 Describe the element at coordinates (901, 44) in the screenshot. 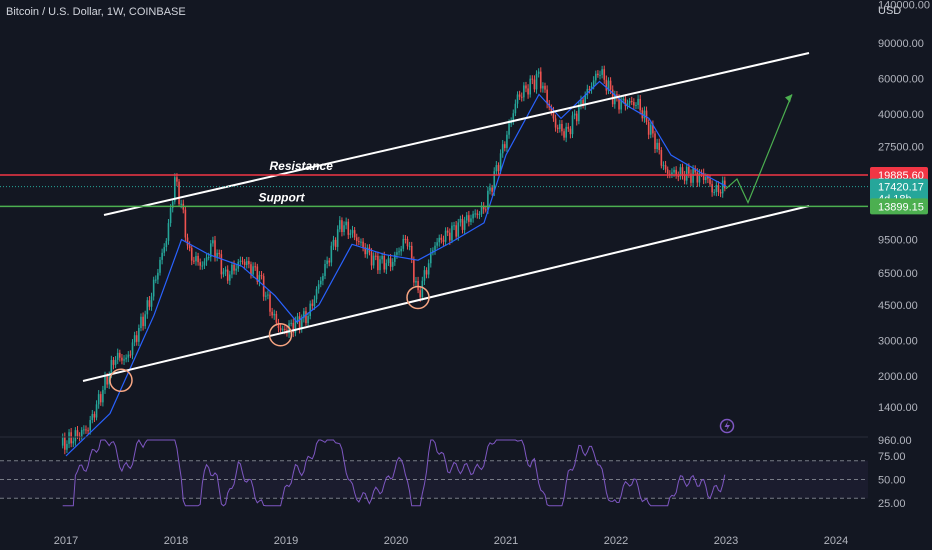

I see `price-axis-tick: 90000.00` at that location.